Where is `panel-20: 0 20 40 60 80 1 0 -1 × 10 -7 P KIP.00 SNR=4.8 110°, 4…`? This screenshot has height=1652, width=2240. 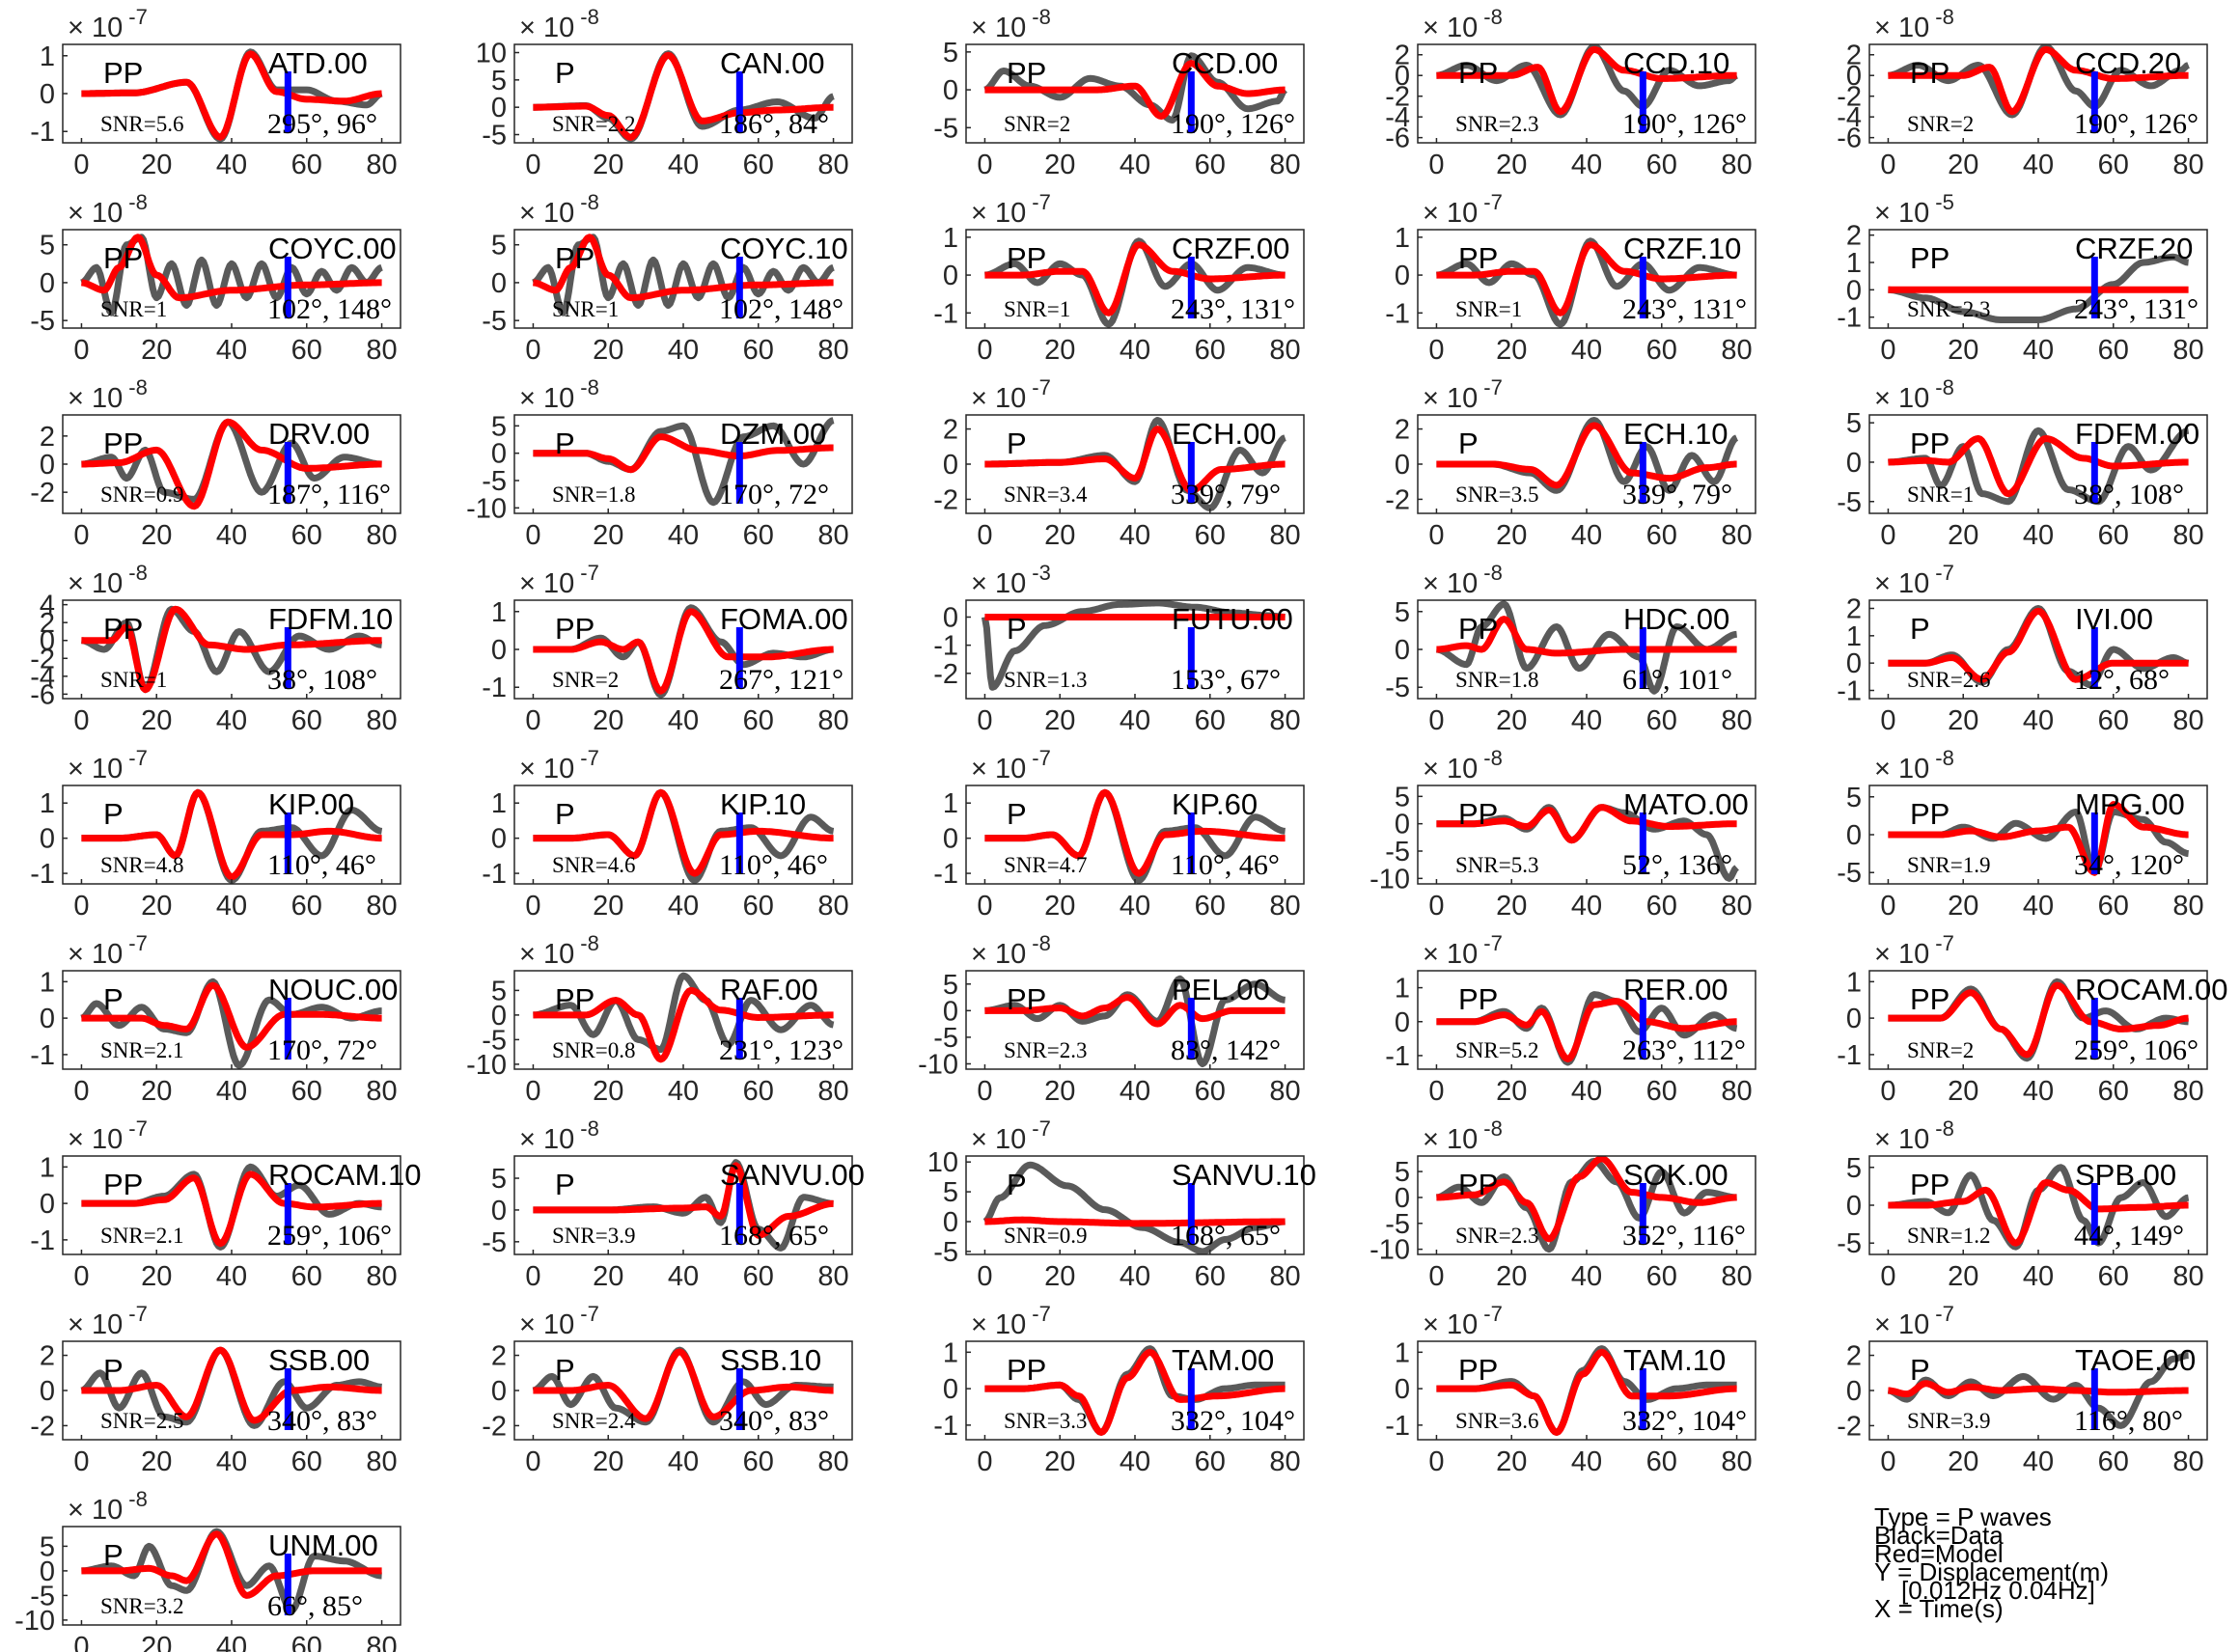 panel-20: 0 20 40 60 80 1 0 -1 × 10 -7 P KIP.00 SNR=4.8 110°, 4… is located at coordinates (215, 834).